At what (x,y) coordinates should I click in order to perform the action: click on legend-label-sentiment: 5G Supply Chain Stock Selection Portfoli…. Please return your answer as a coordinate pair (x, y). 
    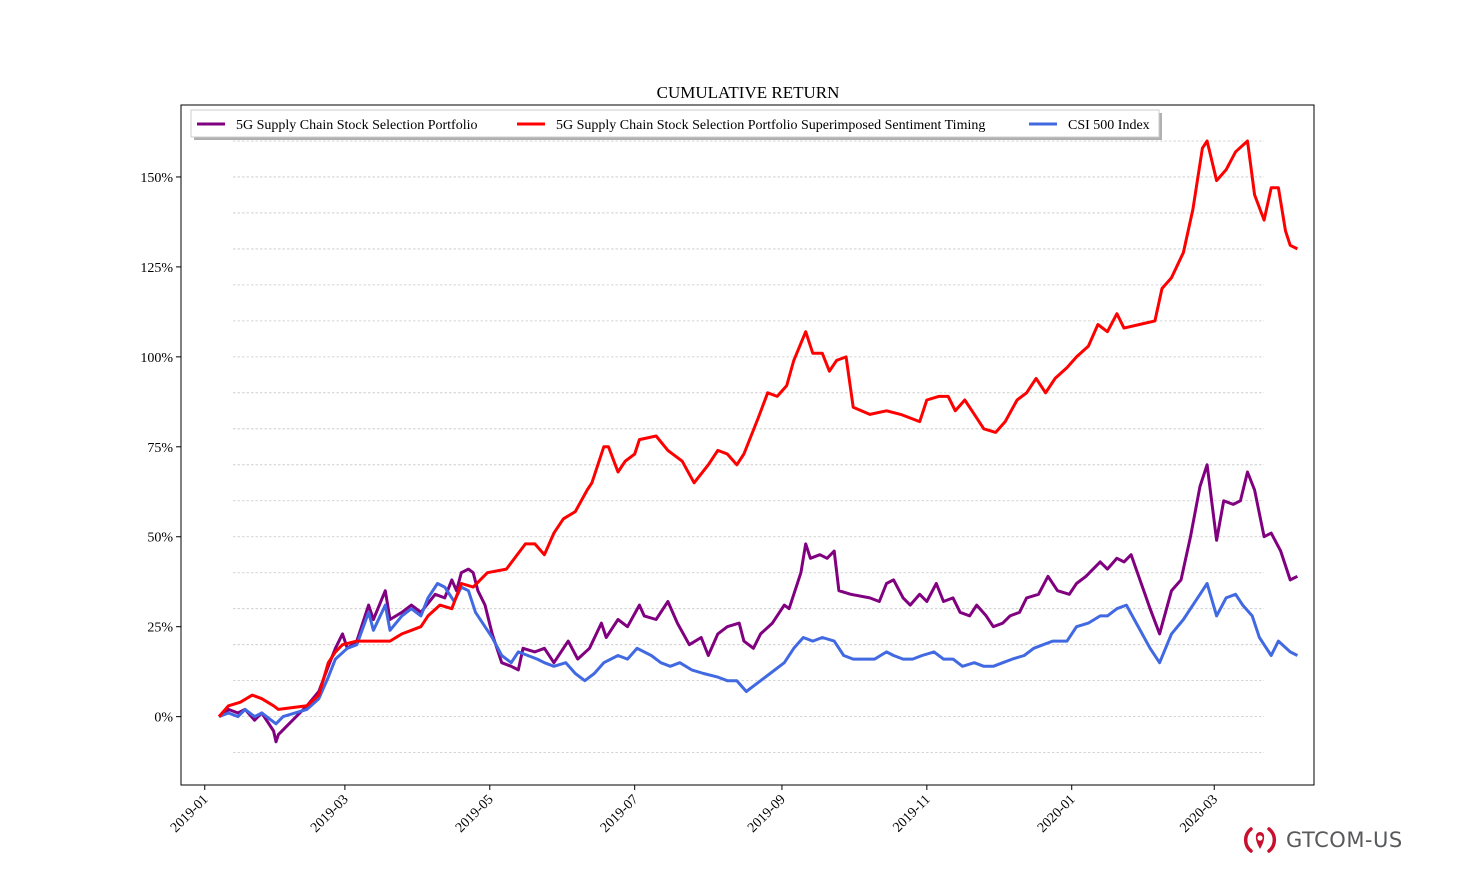
    Looking at the image, I should click on (770, 125).